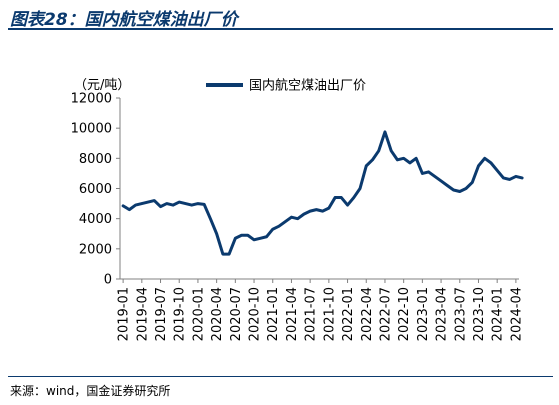 The height and width of the screenshot is (405, 559). Describe the element at coordinates (423, 314) in the screenshot. I see `x-tick-label: 2023-01` at that location.